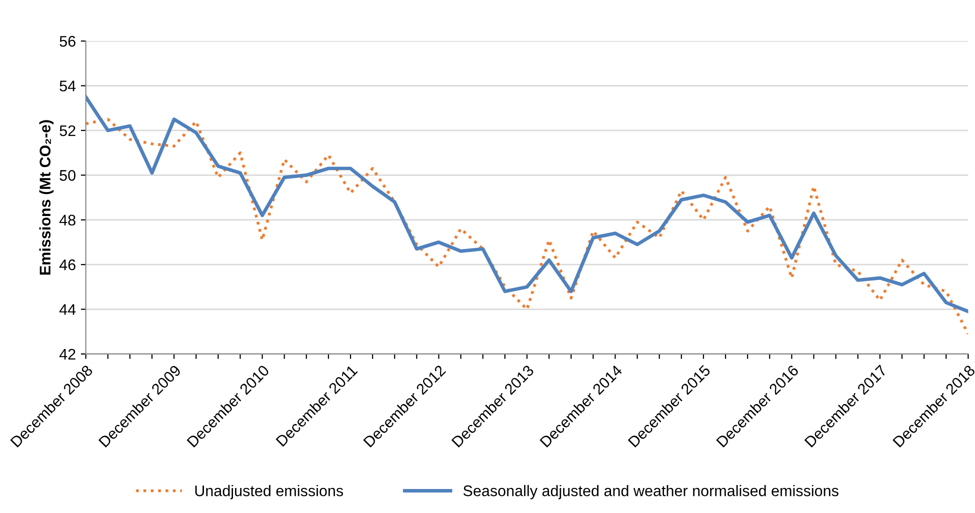 The width and height of the screenshot is (975, 513). What do you see at coordinates (68, 130) in the screenshot?
I see `y-tick-label: 52` at bounding box center [68, 130].